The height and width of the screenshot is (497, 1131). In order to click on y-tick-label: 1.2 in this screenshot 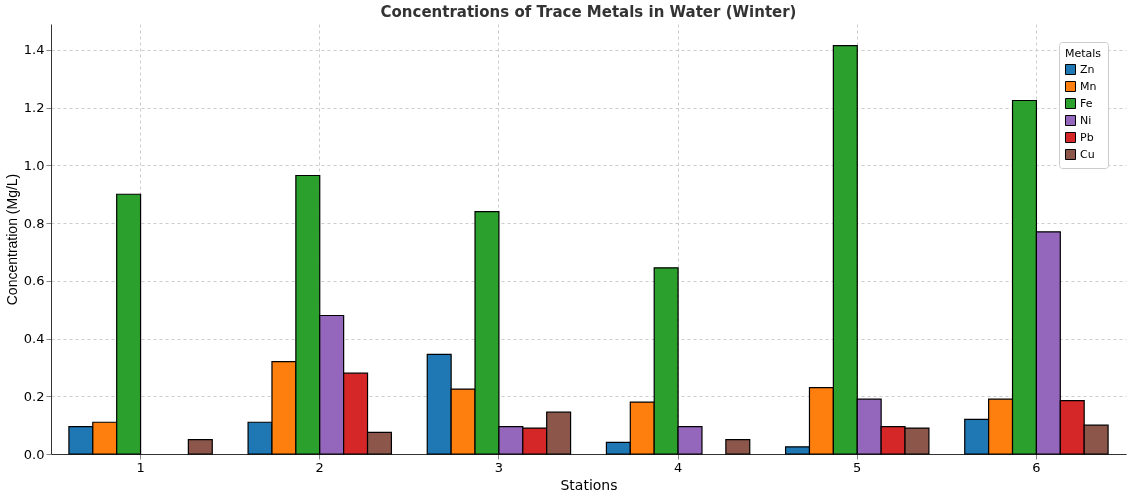, I will do `click(34, 108)`.